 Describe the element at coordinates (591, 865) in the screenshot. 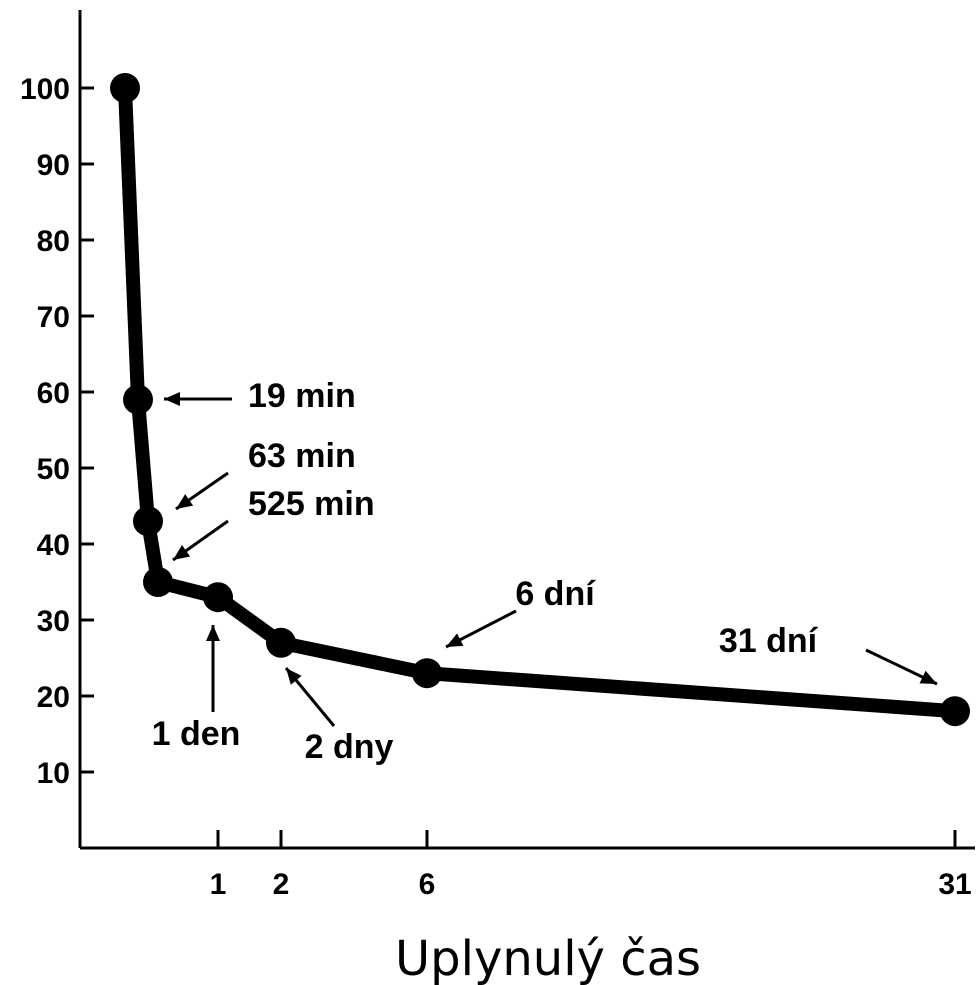

I see `x-axis-ticks: 1 2 6 31` at that location.